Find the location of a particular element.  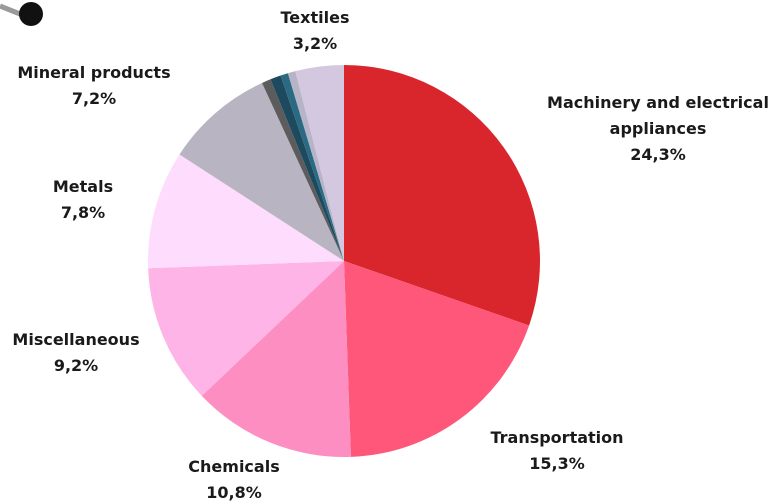

pie-slice-textiles is located at coordinates (319, 163).